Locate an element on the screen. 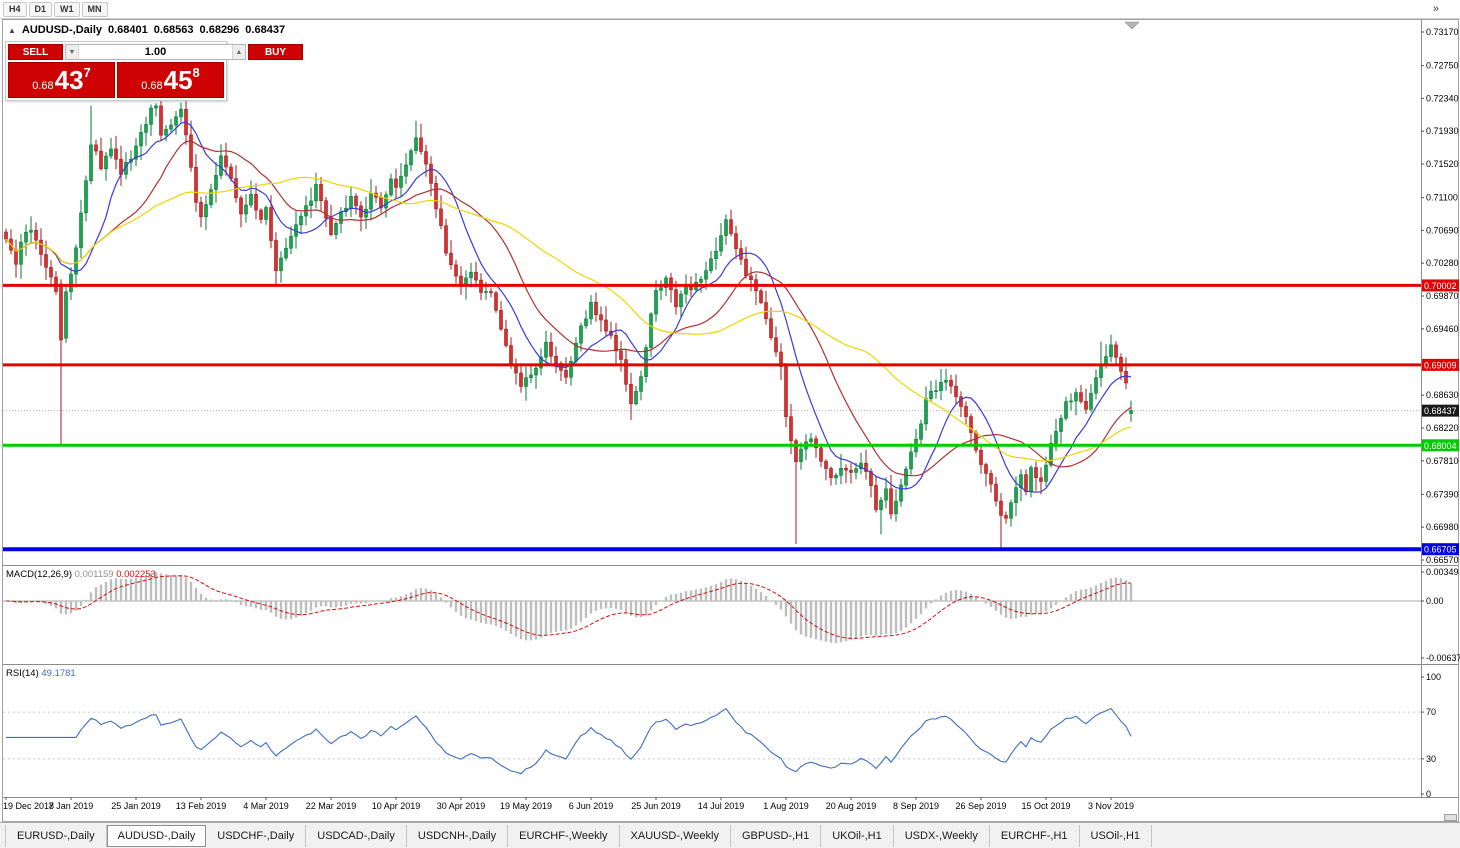 The image size is (1460, 848). svg-text: 0.71520 is located at coordinates (1442, 164).